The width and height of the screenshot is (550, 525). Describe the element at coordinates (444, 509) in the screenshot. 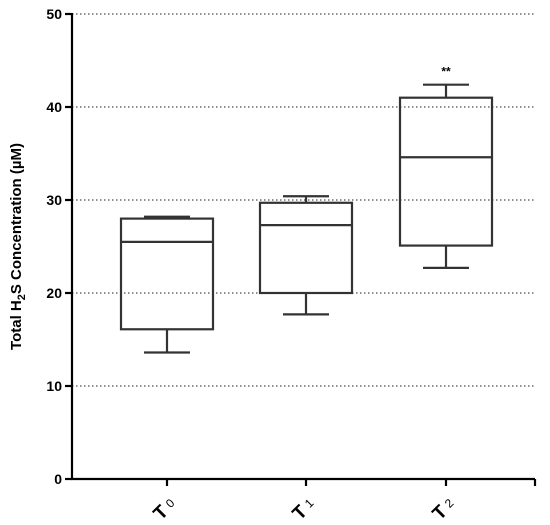

I see `x-category-label-2: T2` at that location.